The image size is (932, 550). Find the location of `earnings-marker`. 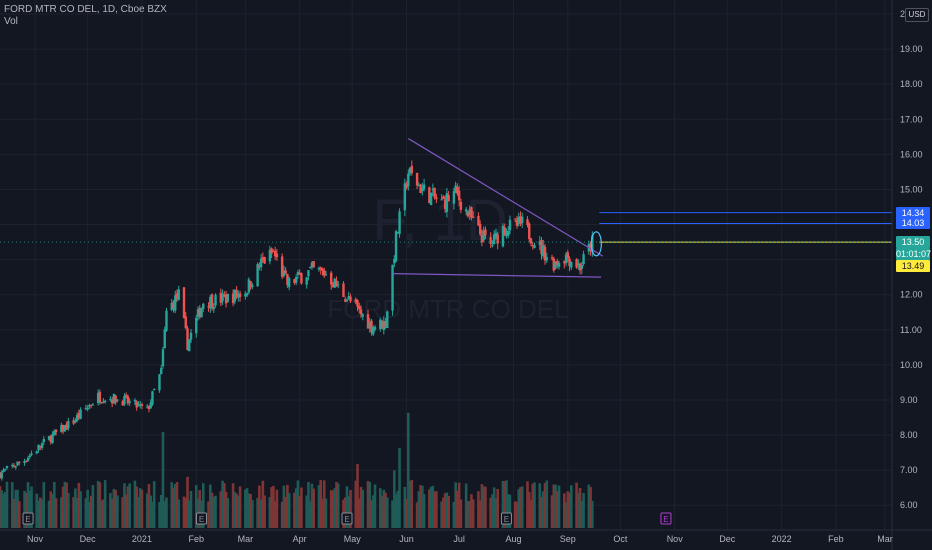

earnings-marker is located at coordinates (347, 518).